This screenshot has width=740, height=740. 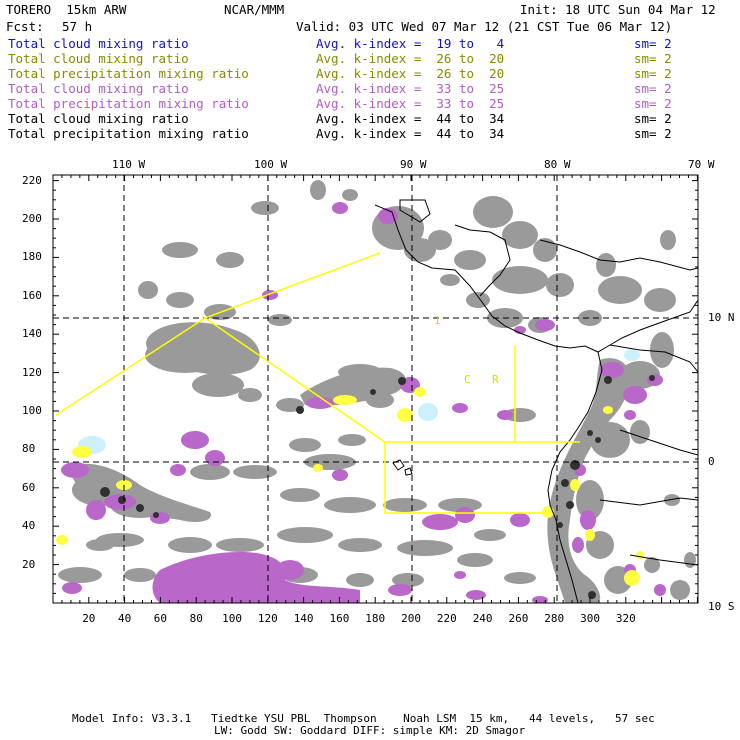 What do you see at coordinates (32, 257) in the screenshot?
I see `y-tick-label: 180` at bounding box center [32, 257].